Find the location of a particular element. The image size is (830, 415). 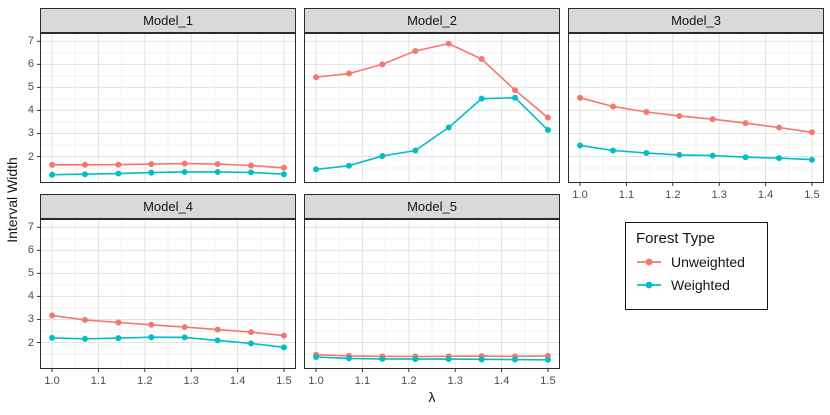

y-tick-label: 4 is located at coordinates (30, 296).